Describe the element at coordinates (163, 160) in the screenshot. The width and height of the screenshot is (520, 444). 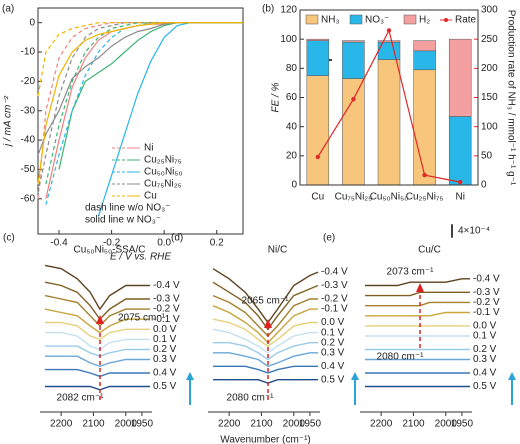
I see `legend-label: Cu₂₅Ni₇₅` at that location.